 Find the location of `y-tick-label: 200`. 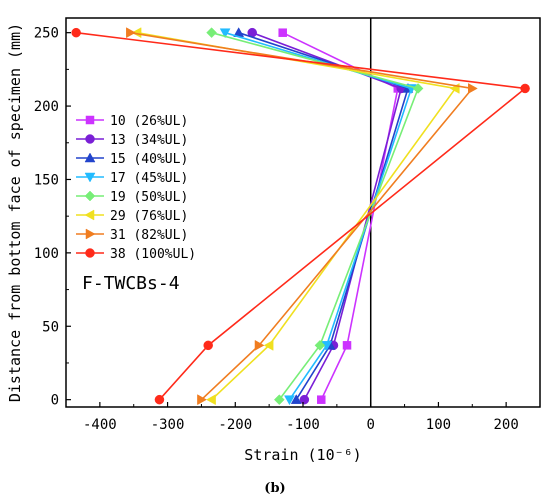

y-tick-label: 200 is located at coordinates (46, 107).